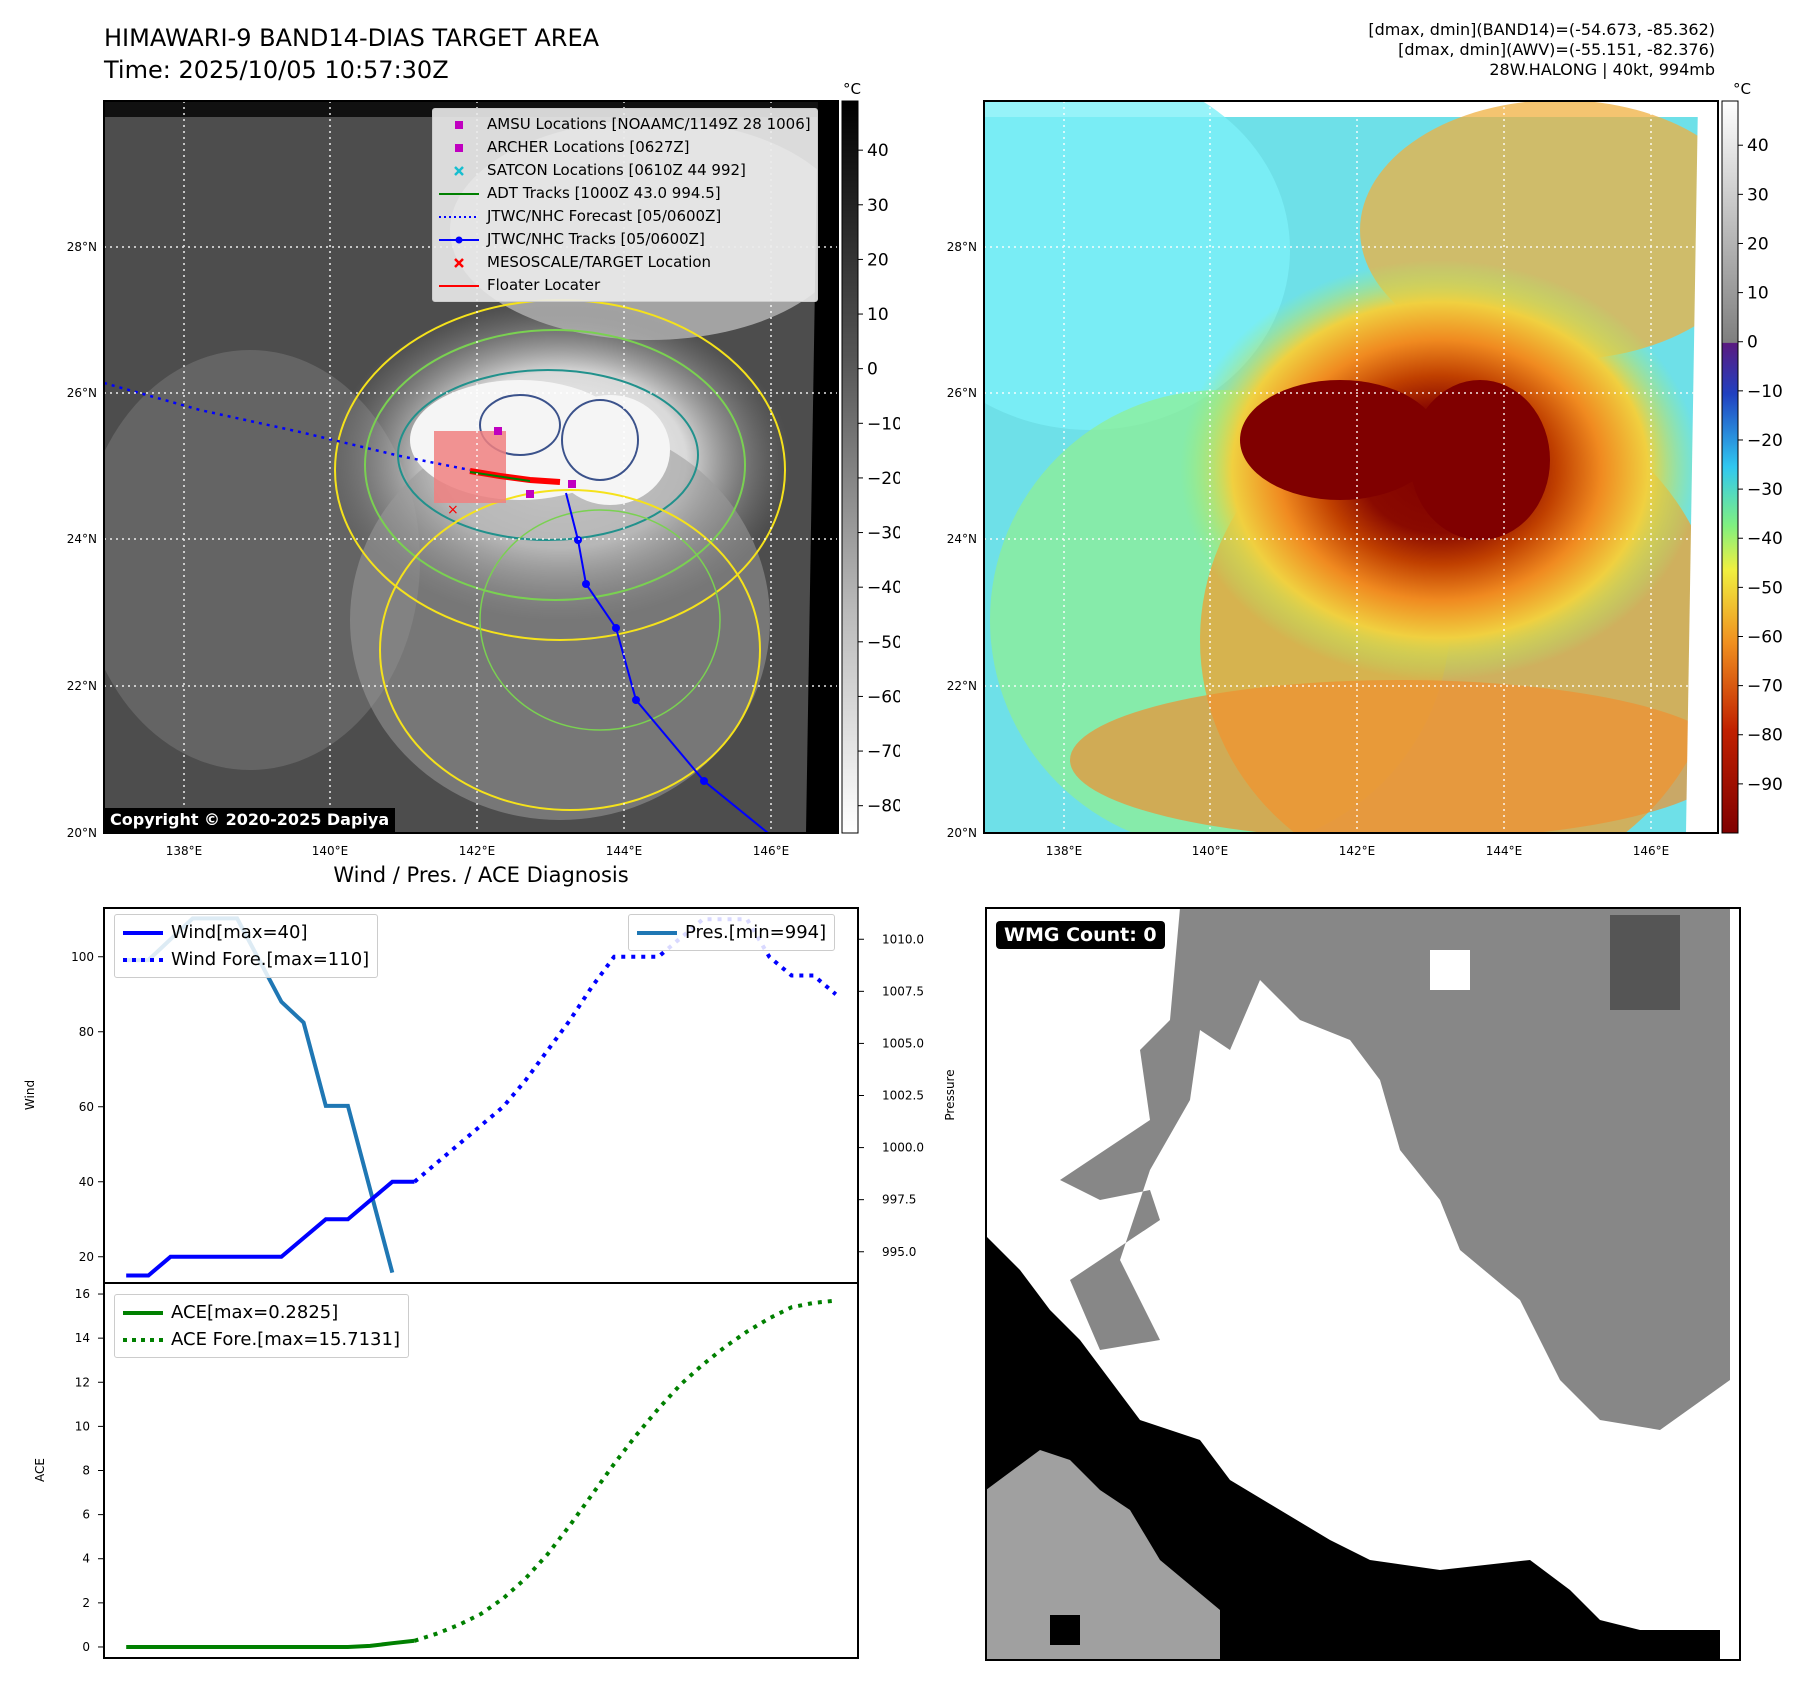 The height and width of the screenshot is (1690, 1797). What do you see at coordinates (86, 1182) in the screenshot?
I see `wind-tick-label: 40` at bounding box center [86, 1182].